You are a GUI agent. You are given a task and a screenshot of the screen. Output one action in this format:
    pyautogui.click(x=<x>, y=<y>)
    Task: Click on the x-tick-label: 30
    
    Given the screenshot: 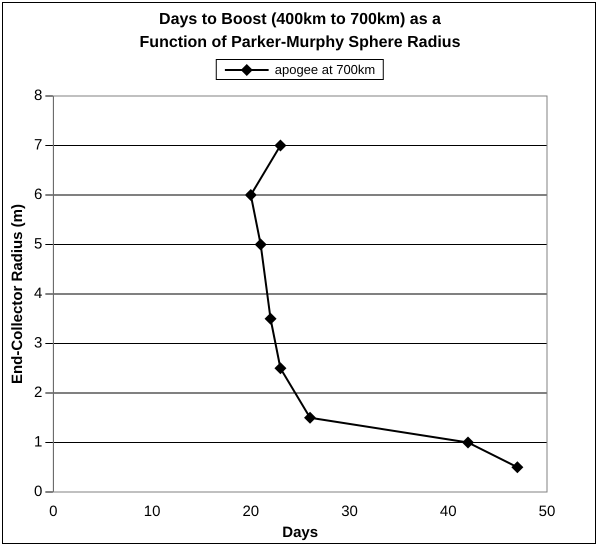 What is the action you would take?
    pyautogui.click(x=349, y=511)
    